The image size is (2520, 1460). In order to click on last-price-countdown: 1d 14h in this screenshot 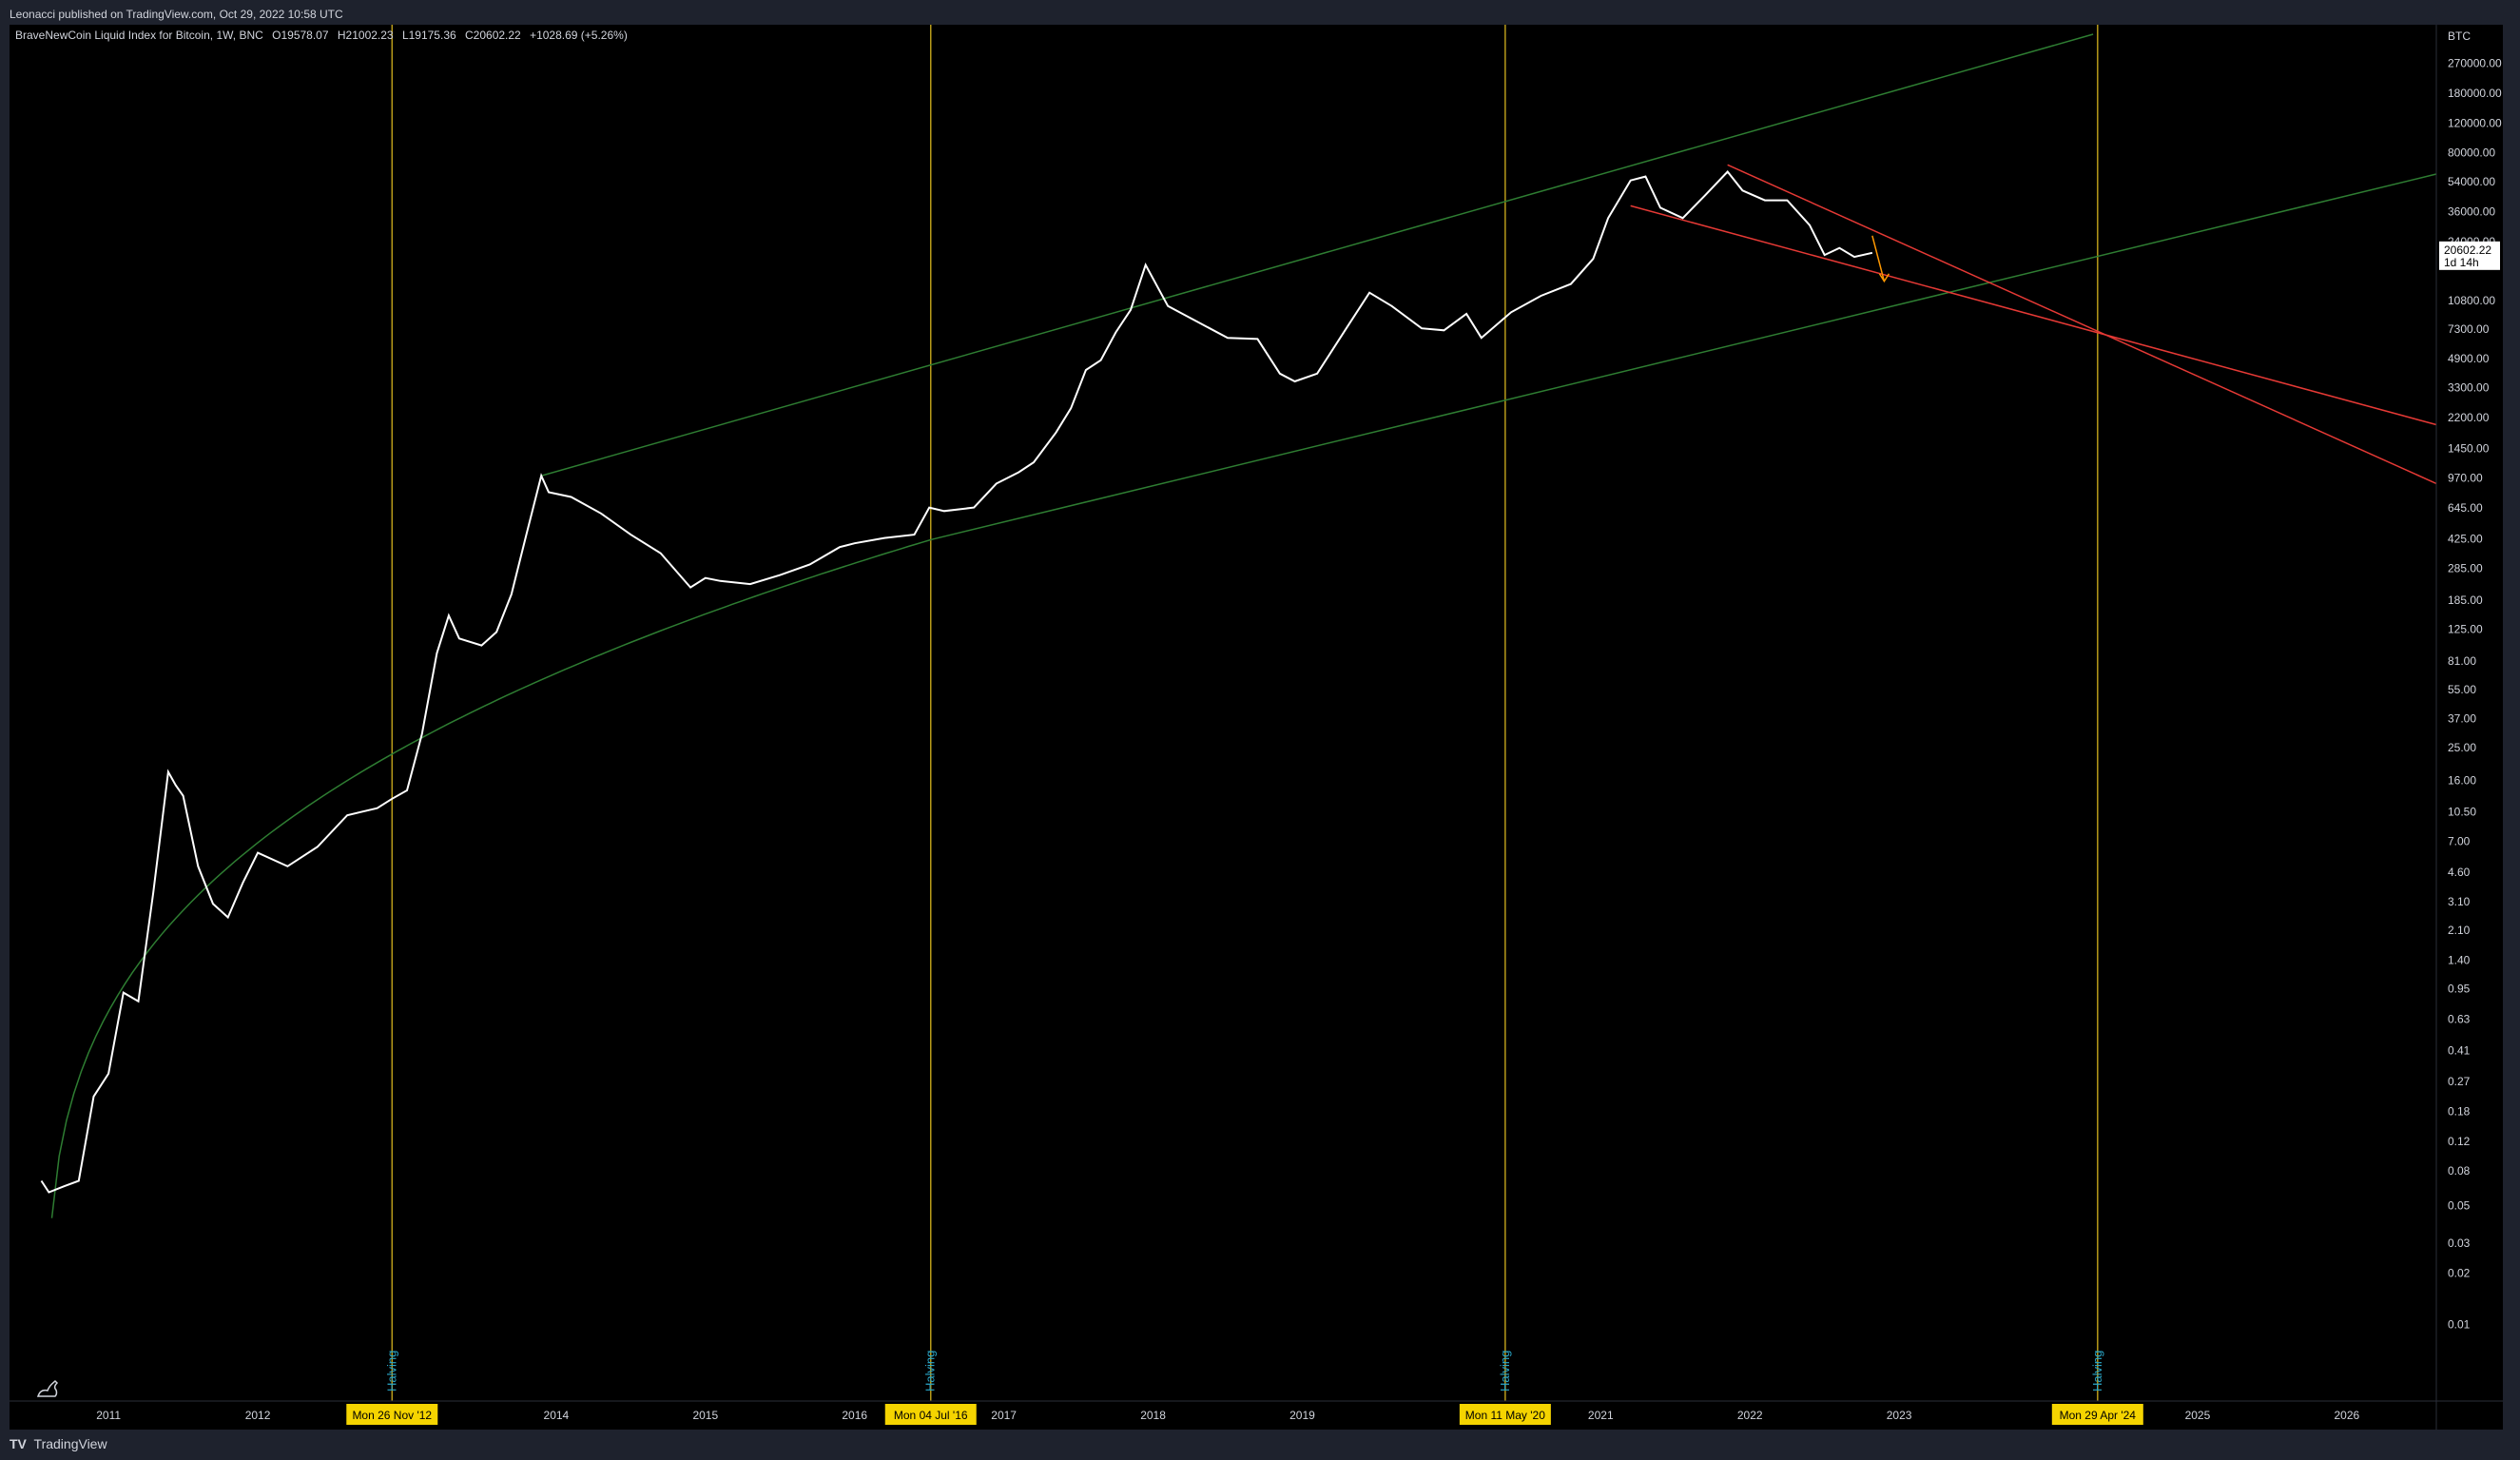, I will do `click(2462, 262)`.